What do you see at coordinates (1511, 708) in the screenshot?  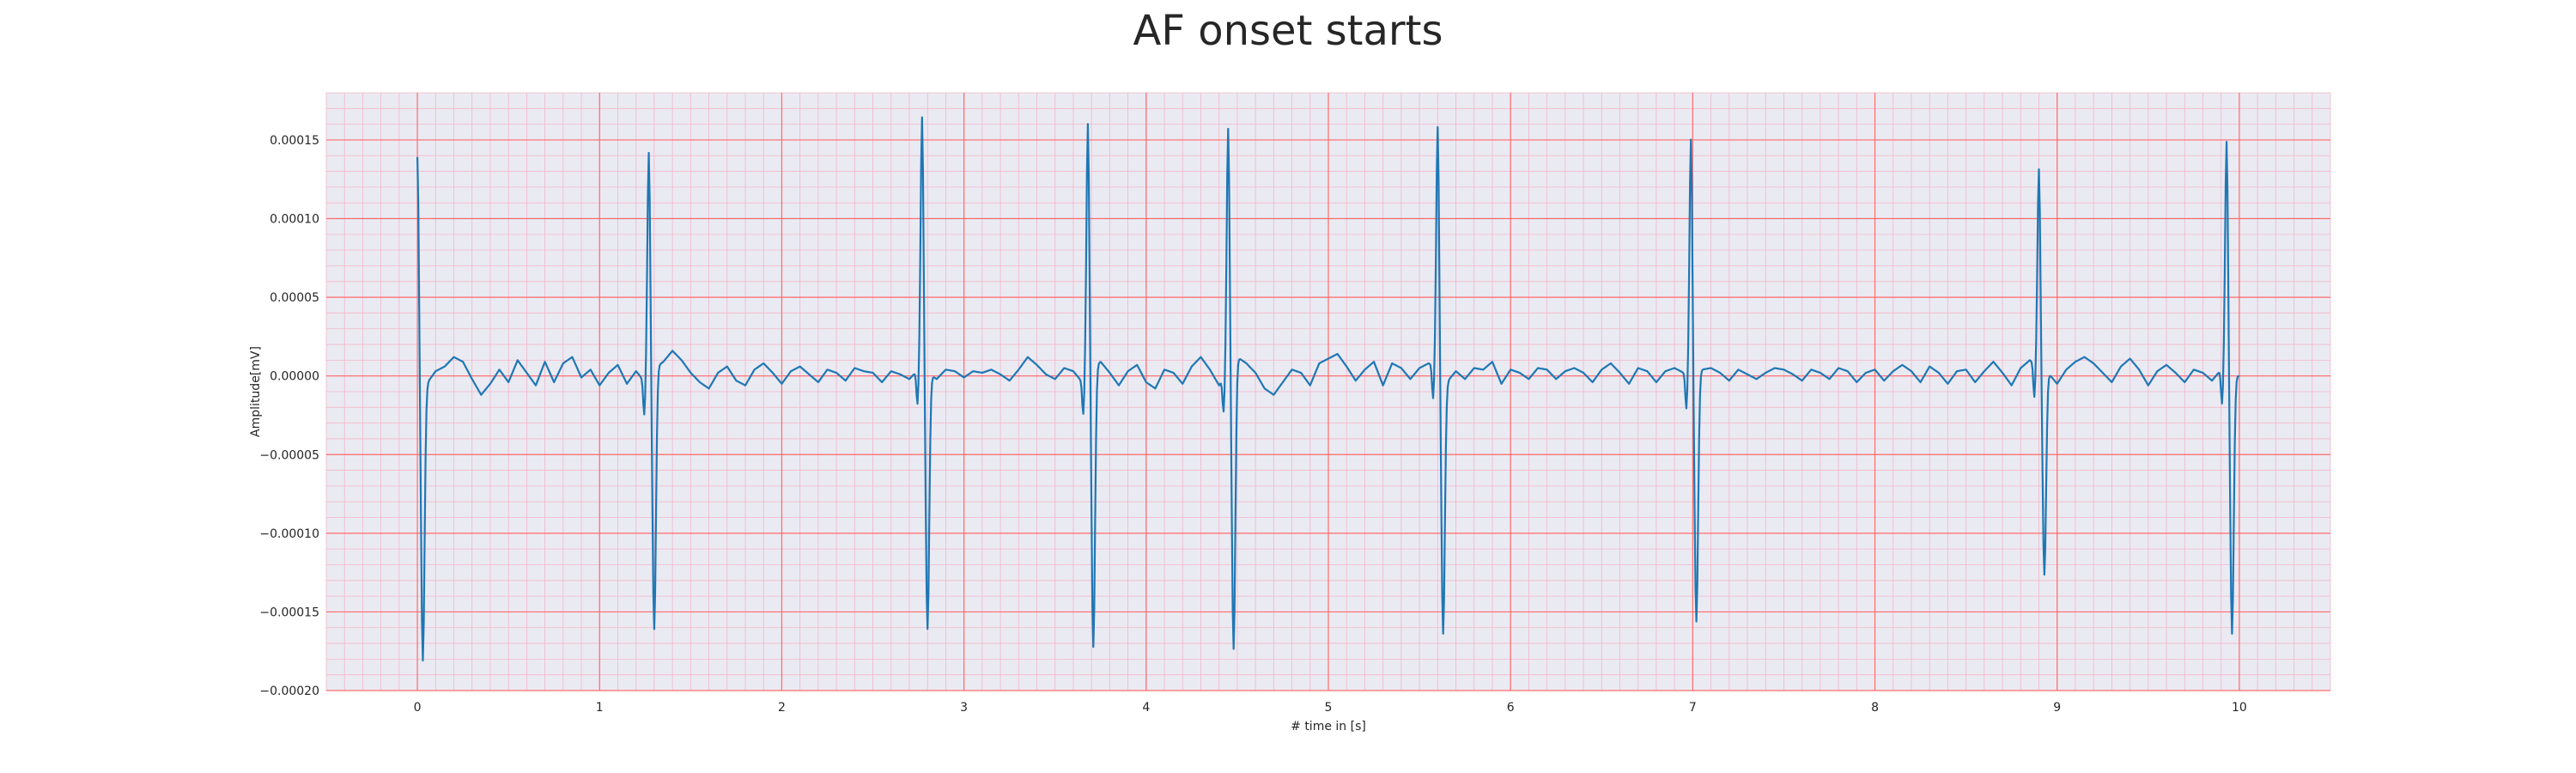 I see `x-tick-label: 6` at bounding box center [1511, 708].